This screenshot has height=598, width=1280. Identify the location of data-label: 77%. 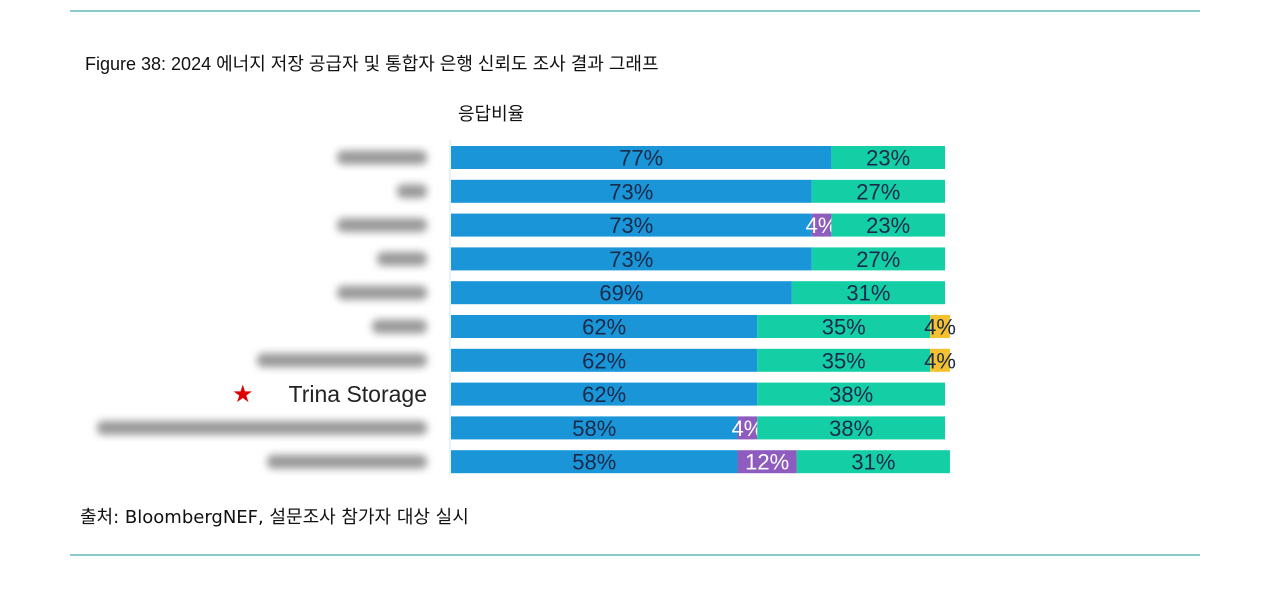
(641, 158).